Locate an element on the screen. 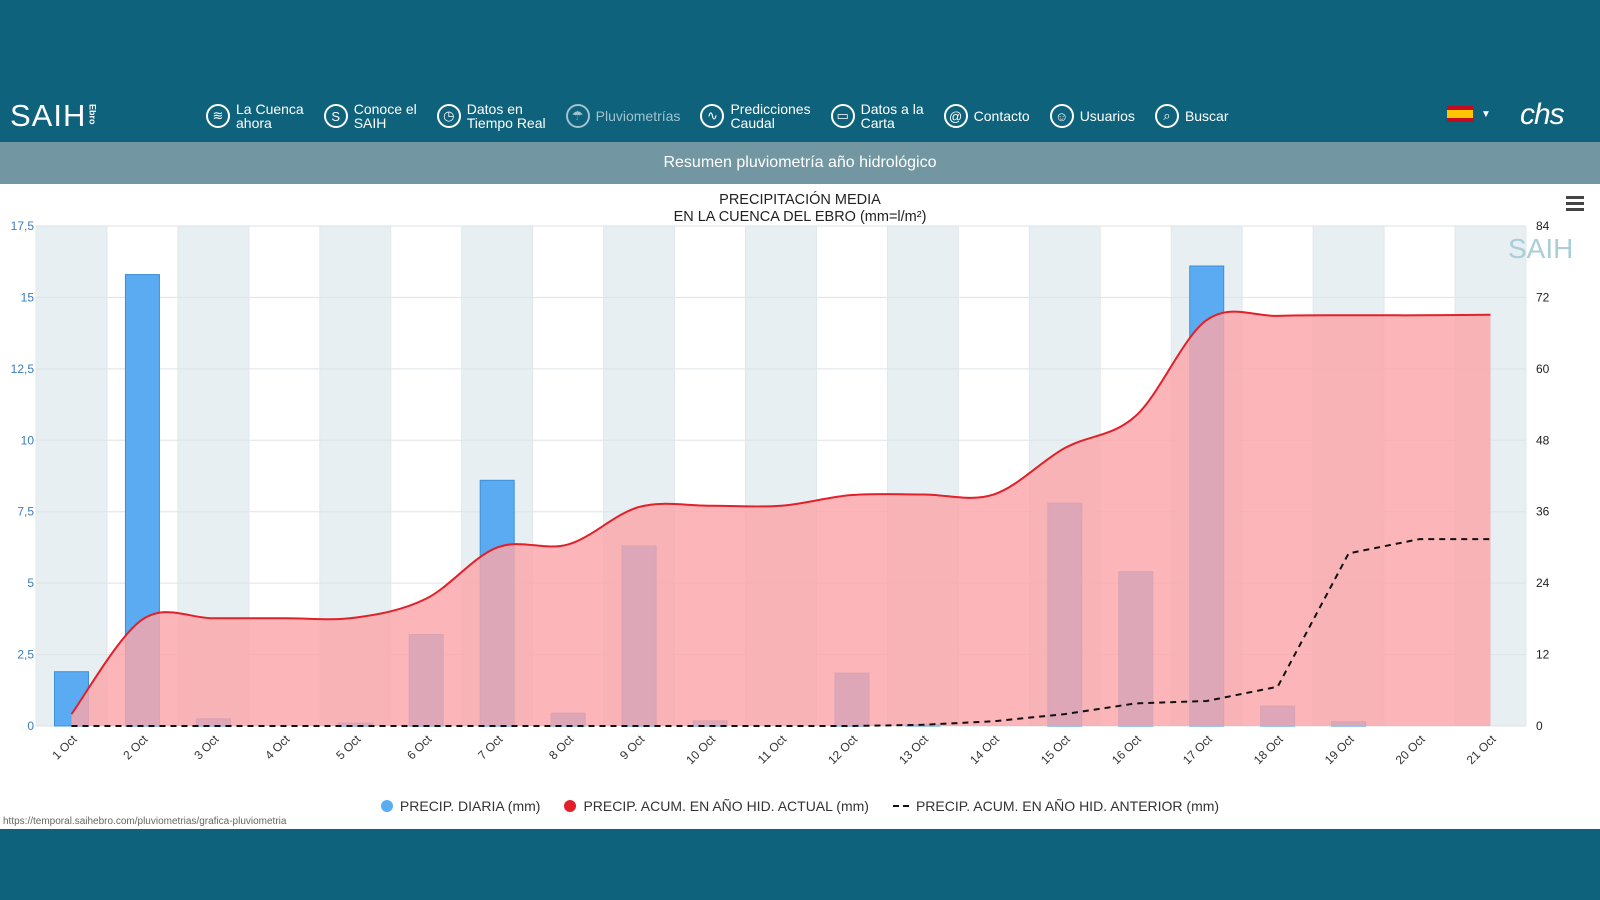 Image resolution: width=1600 pixels, height=900 pixels. folder-icon: ▭ is located at coordinates (842, 116).